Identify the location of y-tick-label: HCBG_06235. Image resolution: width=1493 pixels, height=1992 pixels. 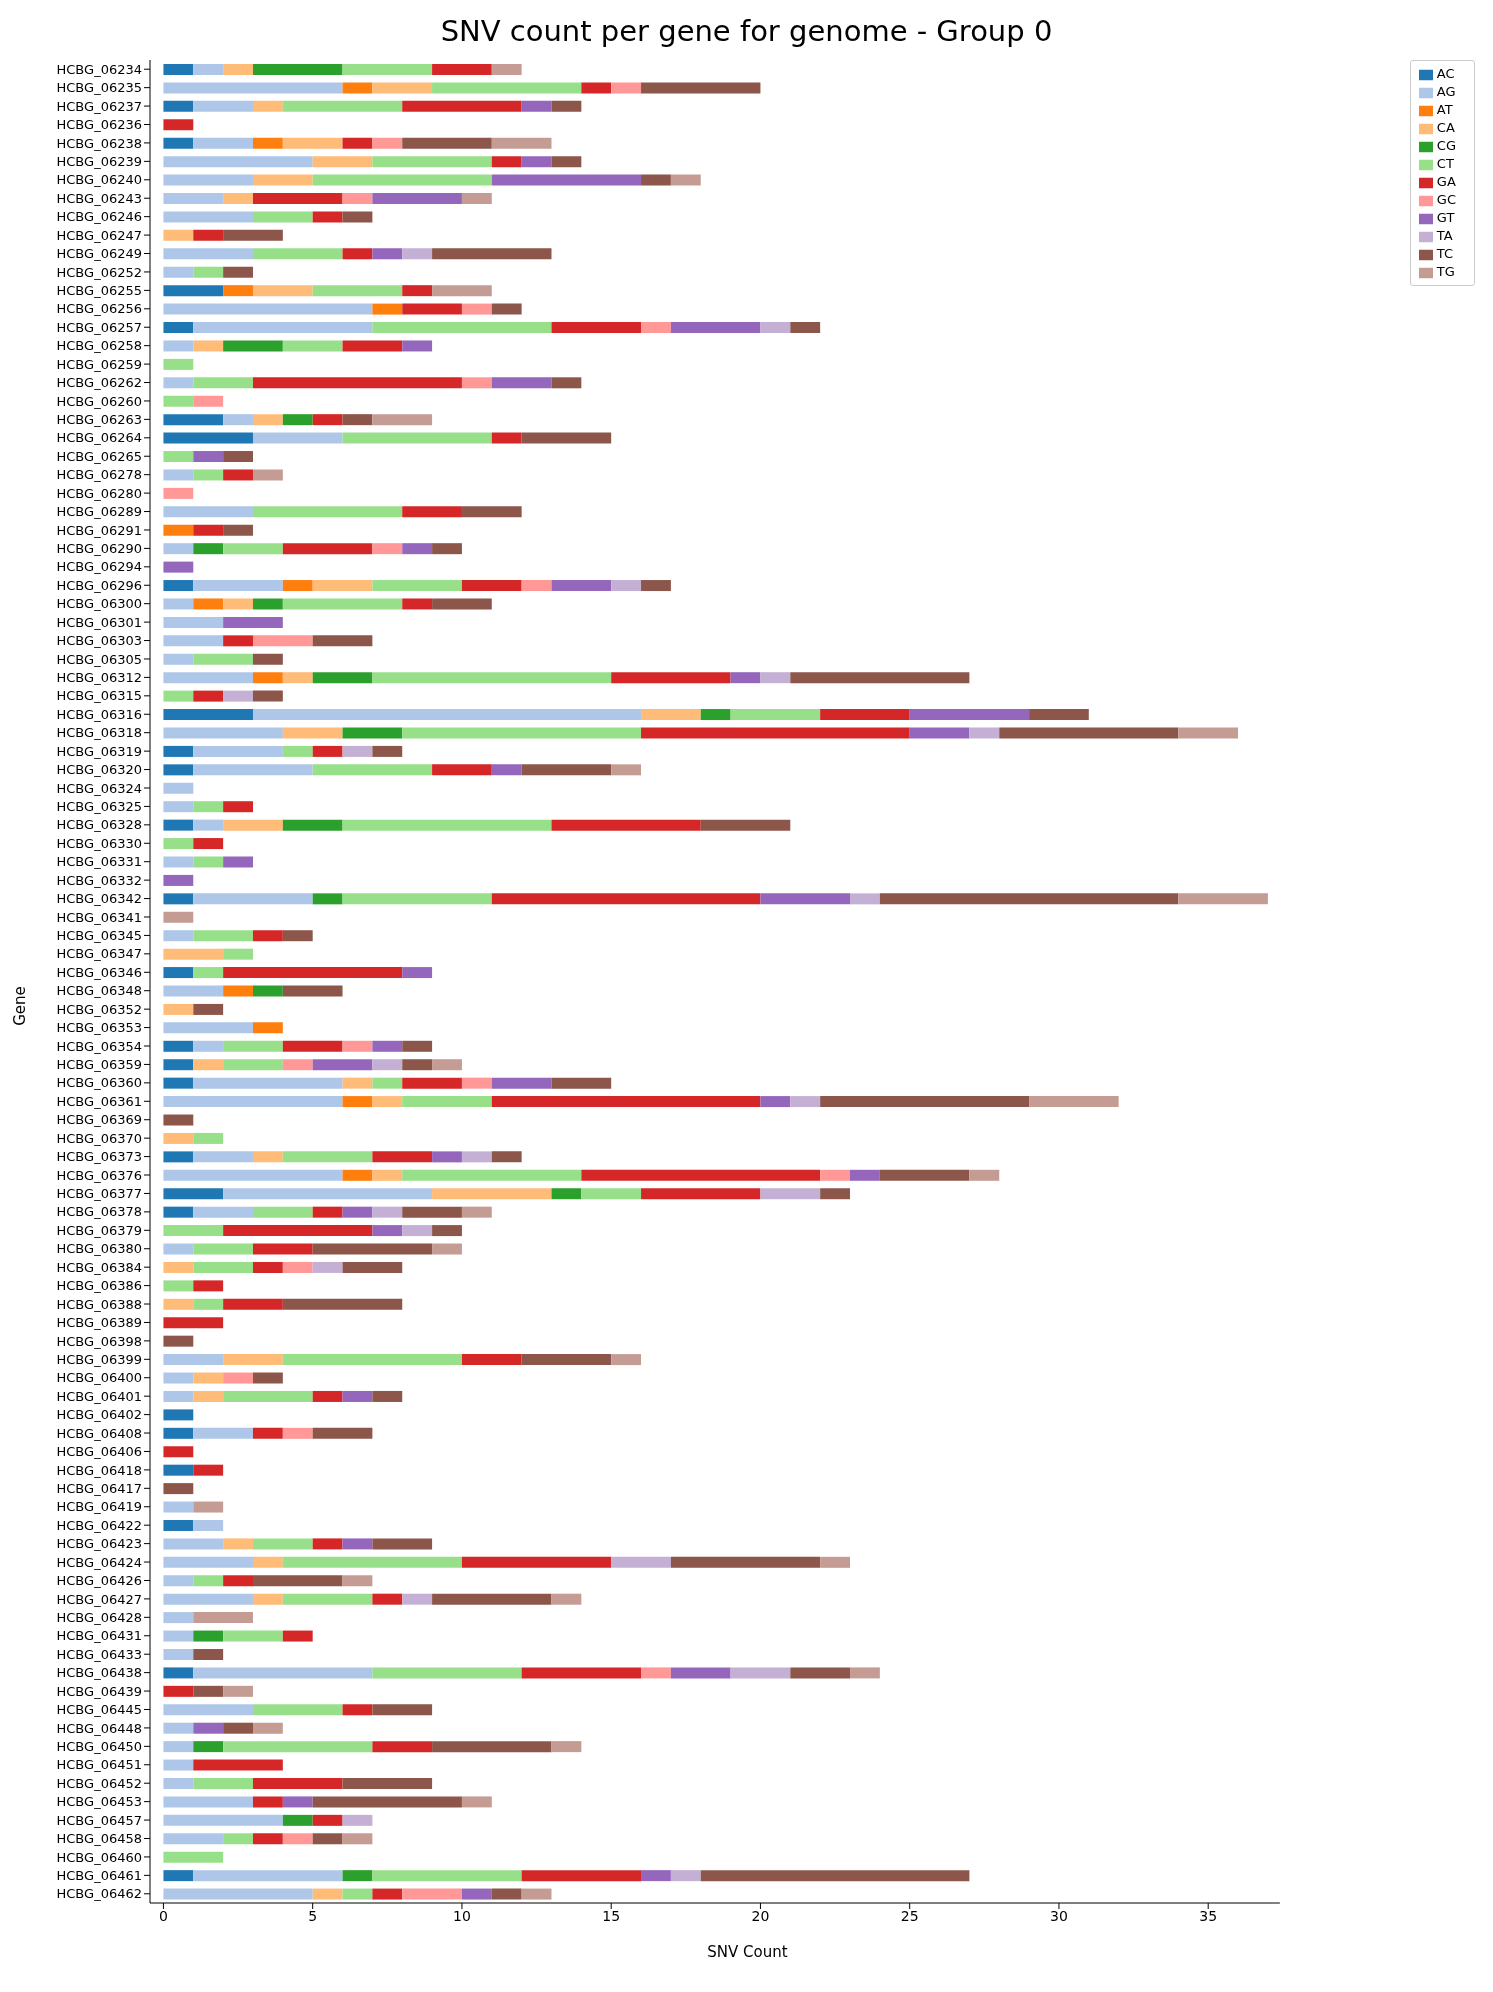
(99, 88).